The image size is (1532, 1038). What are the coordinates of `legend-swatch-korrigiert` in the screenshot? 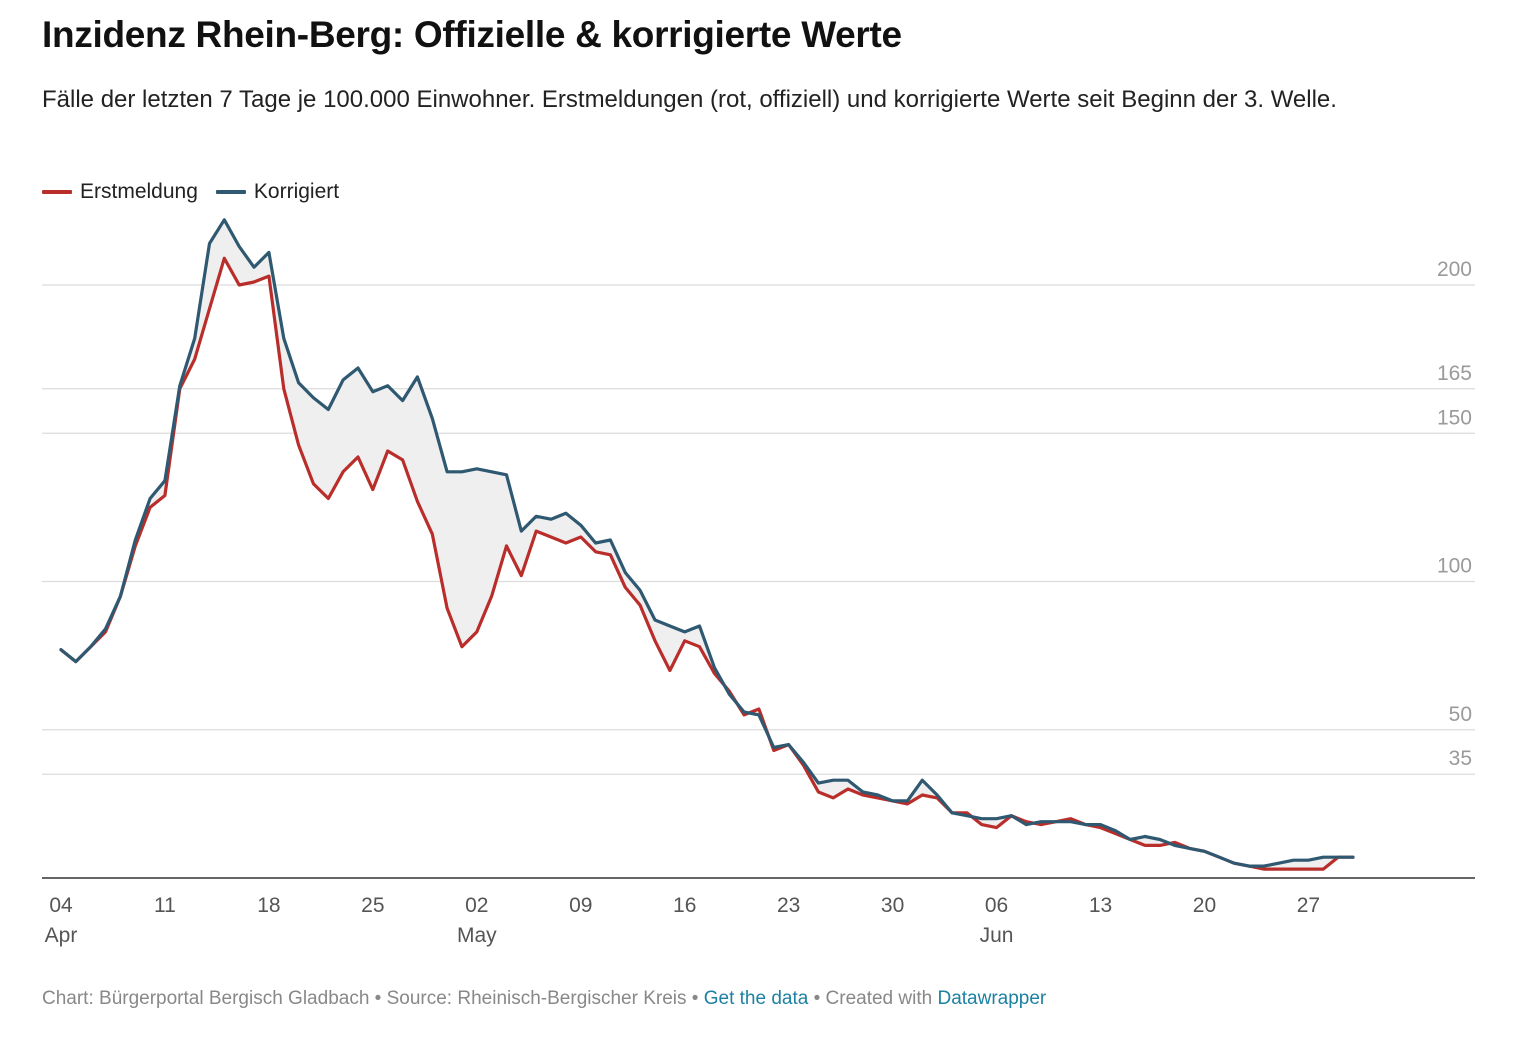 It's located at (230, 192).